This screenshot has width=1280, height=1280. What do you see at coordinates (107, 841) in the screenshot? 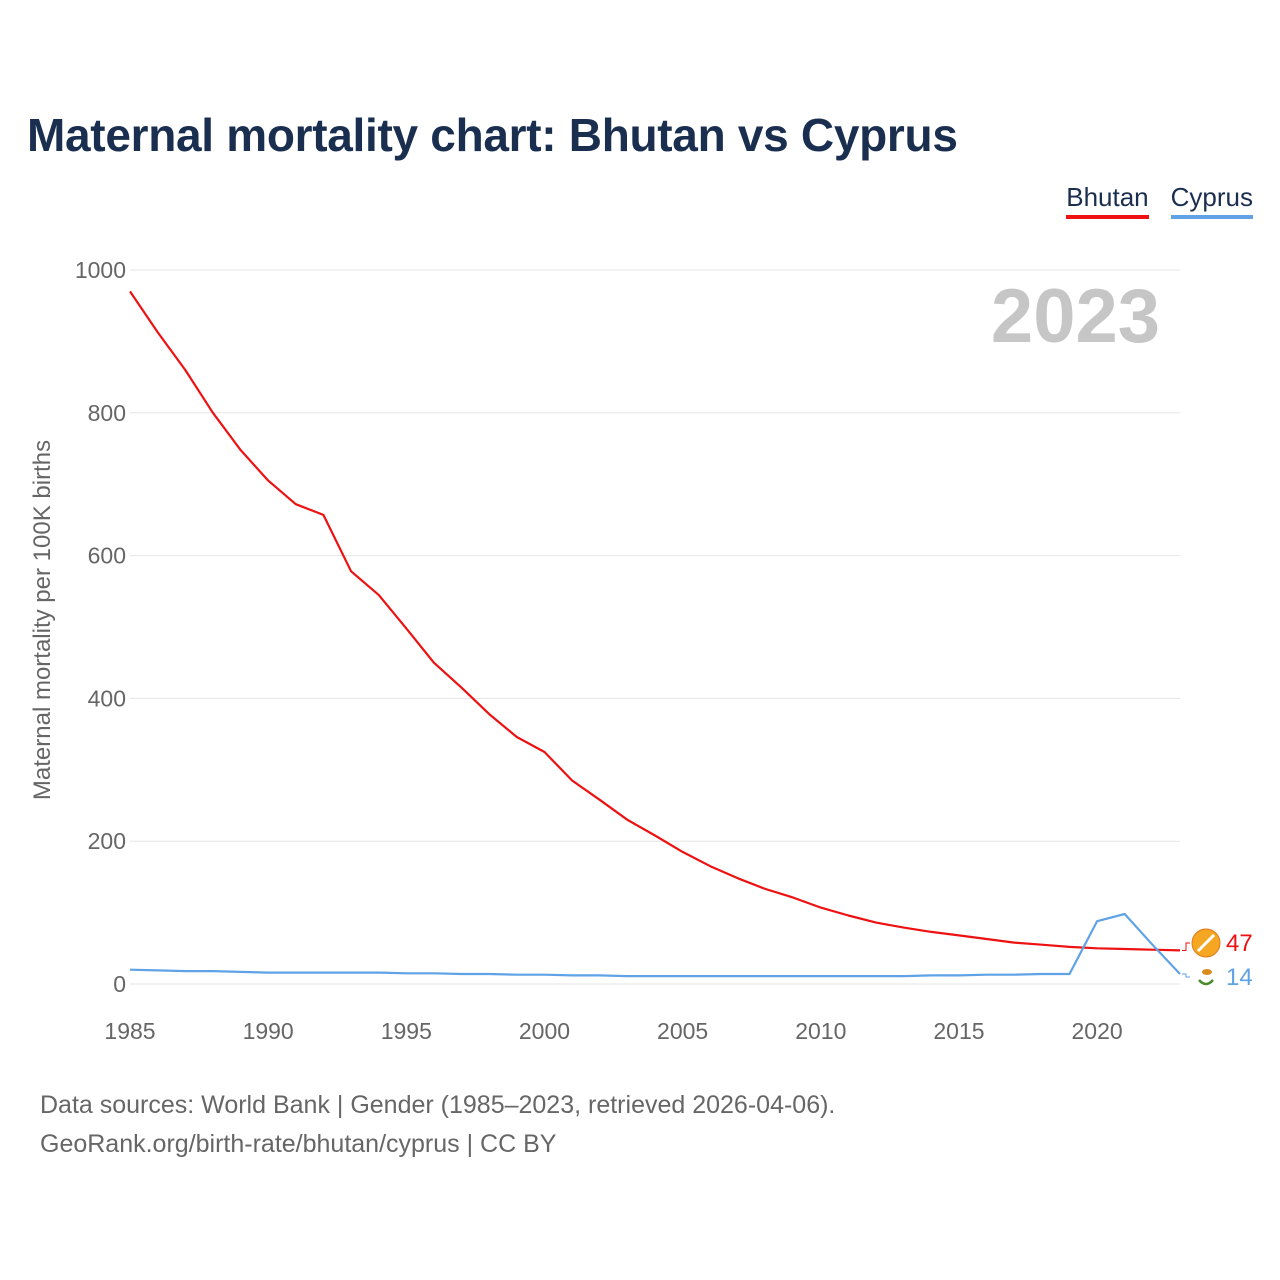
I see `y-tick-200: 200` at bounding box center [107, 841].